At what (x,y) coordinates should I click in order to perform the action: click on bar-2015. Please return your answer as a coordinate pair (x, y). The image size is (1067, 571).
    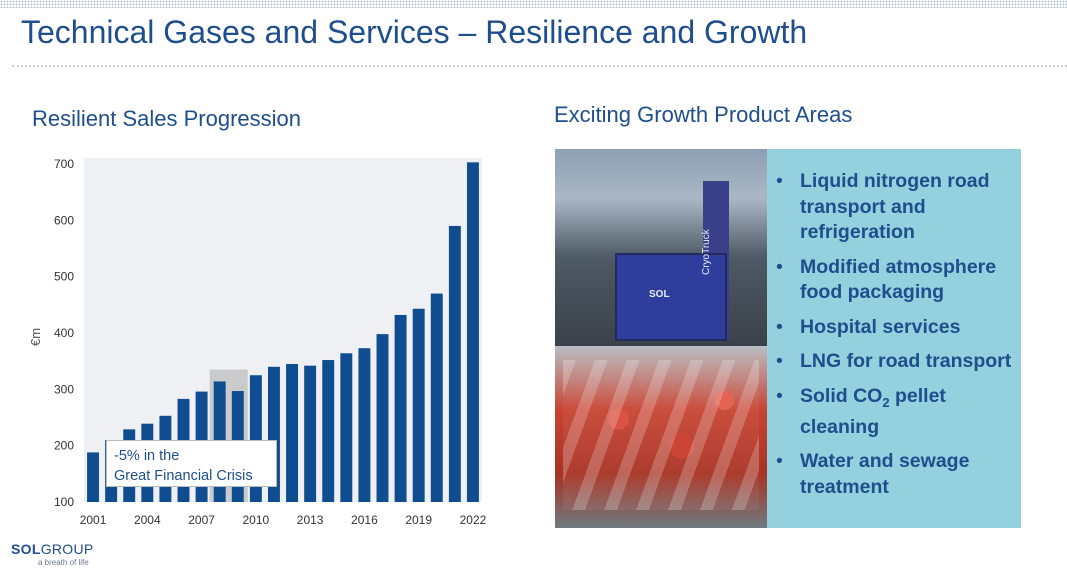
    Looking at the image, I should click on (346, 427).